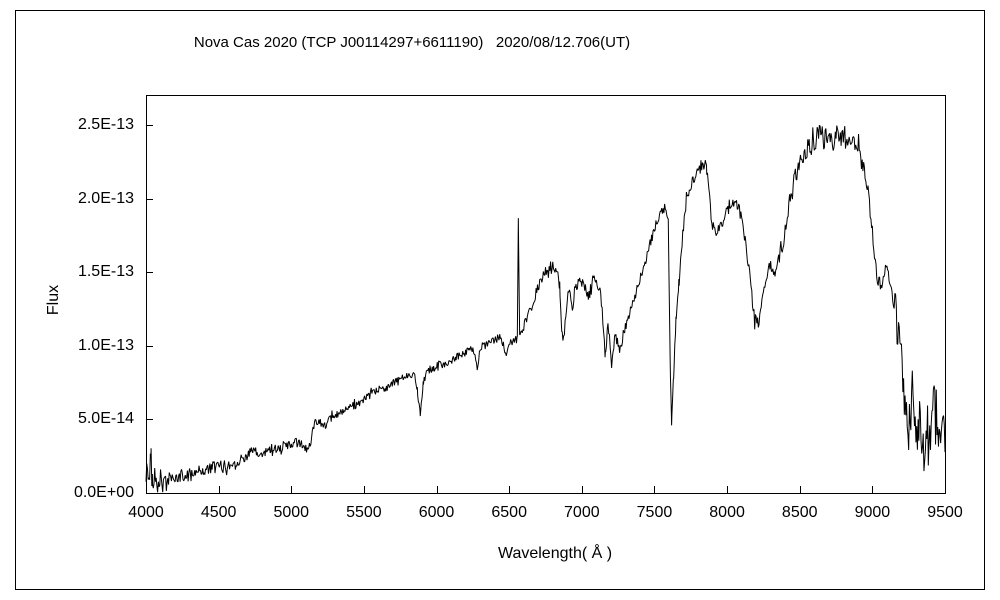  What do you see at coordinates (105, 345) in the screenshot?
I see `y-tick-label: 1.0E-13` at bounding box center [105, 345].